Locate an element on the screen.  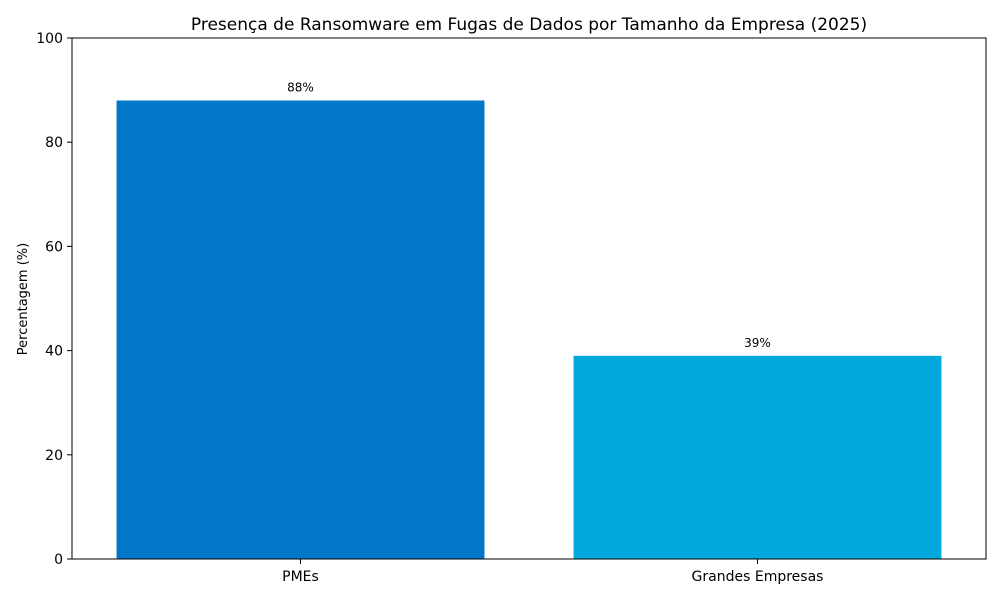
y-axis-ticks: 0 20 40 60 80 100 is located at coordinates (54, 299).